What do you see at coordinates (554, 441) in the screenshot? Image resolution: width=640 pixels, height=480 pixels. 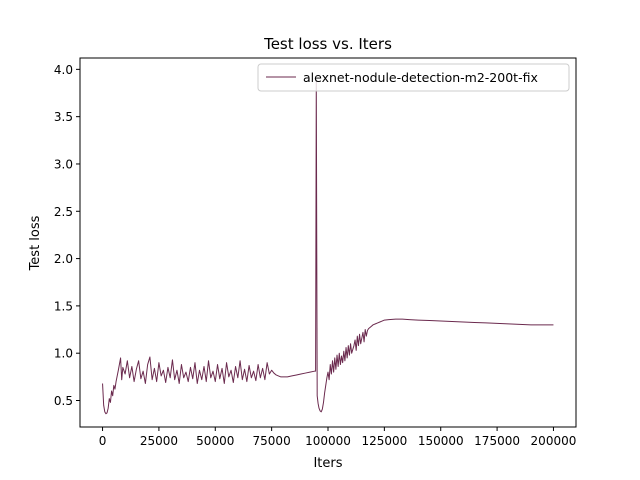 I see `x-tick-label: 200000` at bounding box center [554, 441].